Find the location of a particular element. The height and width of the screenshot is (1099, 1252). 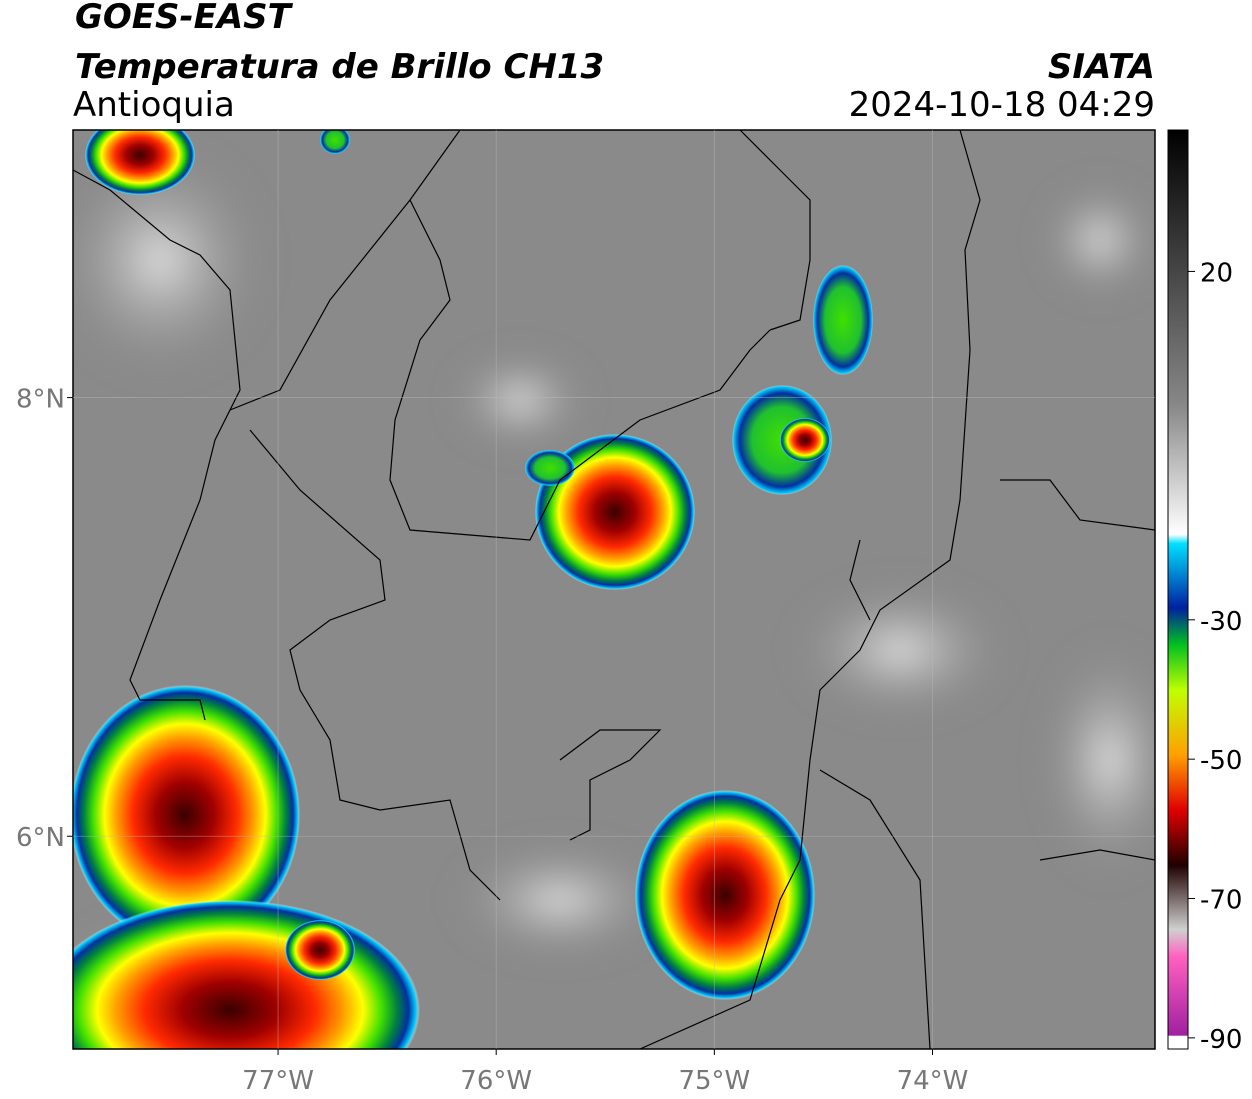

title: GOES-EAST is located at coordinates (184, 18).